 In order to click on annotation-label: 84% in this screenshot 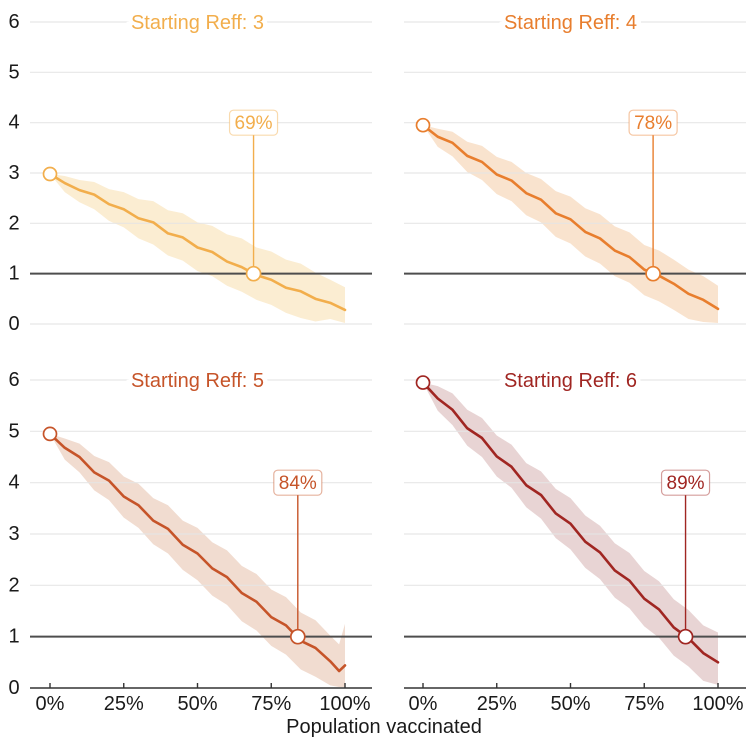, I will do `click(298, 483)`.